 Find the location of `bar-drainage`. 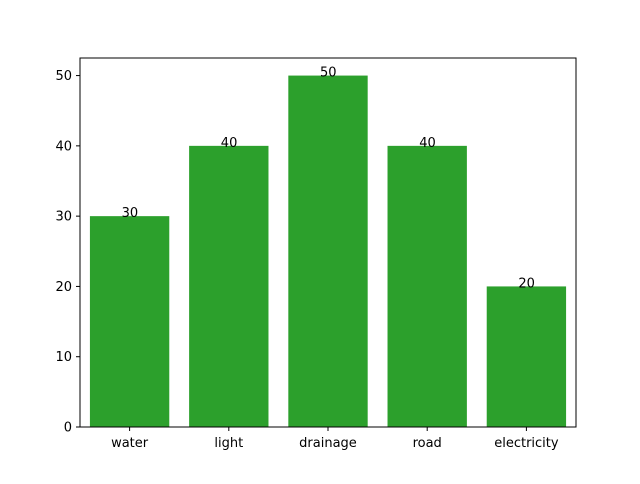

bar-drainage is located at coordinates (328, 251).